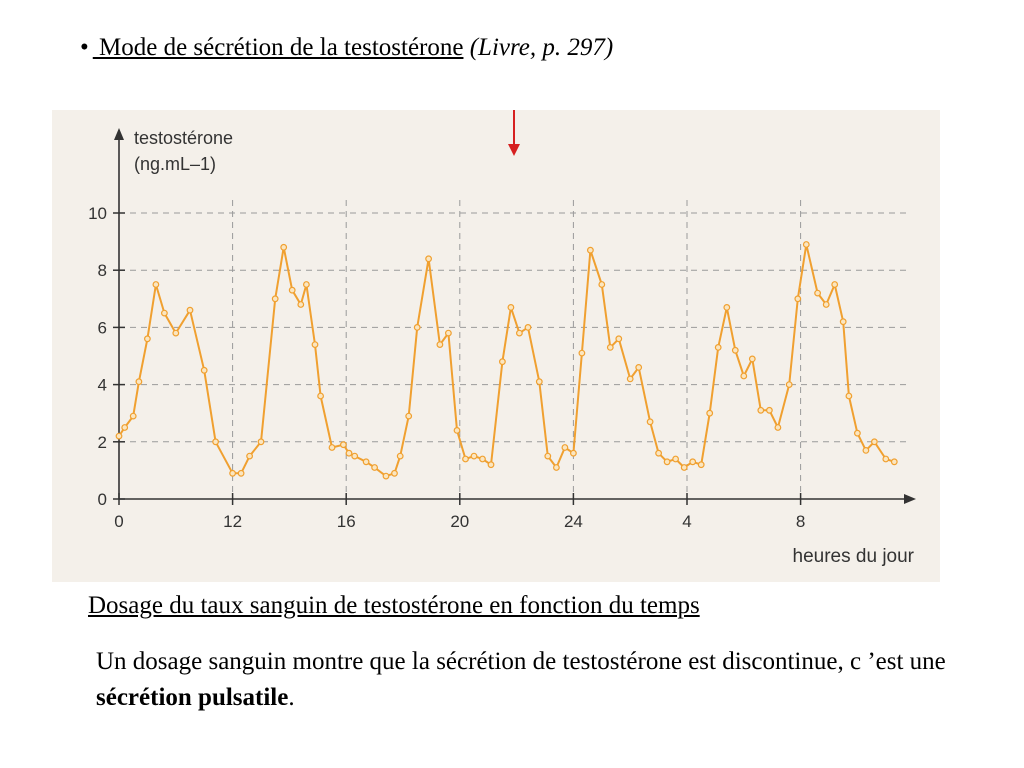 The height and width of the screenshot is (768, 1024). I want to click on x-tick-label: 24, so click(573, 521).